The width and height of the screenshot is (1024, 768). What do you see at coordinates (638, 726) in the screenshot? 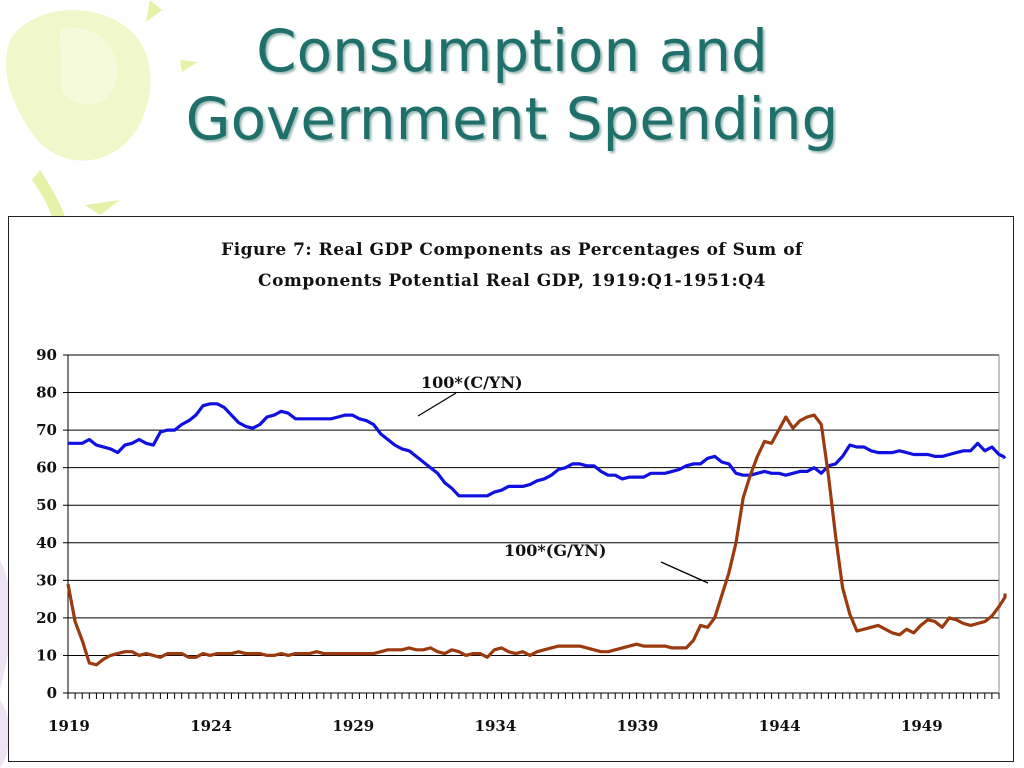
I see `x-tick-label: 1939` at bounding box center [638, 726].